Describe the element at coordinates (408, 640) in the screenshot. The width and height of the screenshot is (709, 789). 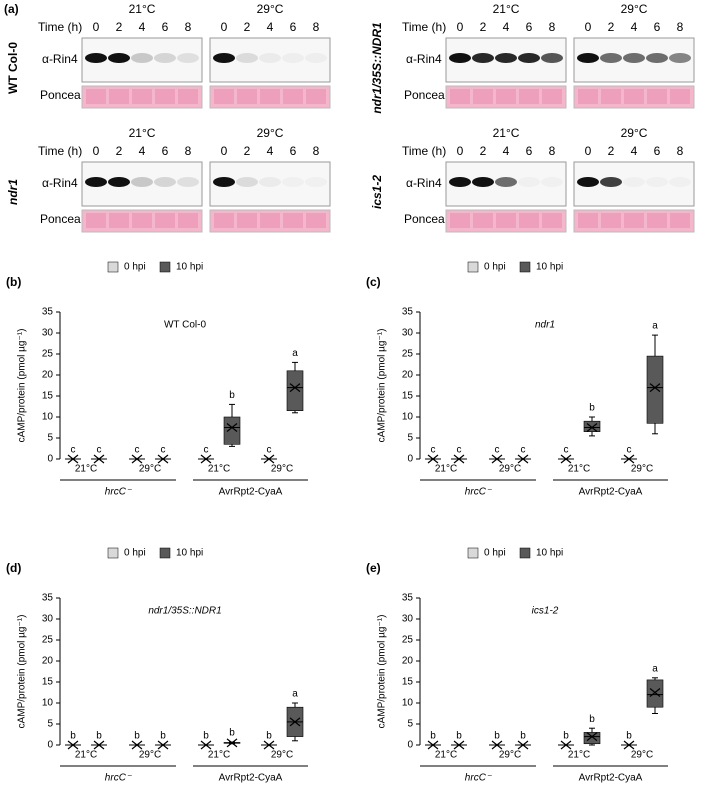
I see `y-tick-label: 25` at that location.